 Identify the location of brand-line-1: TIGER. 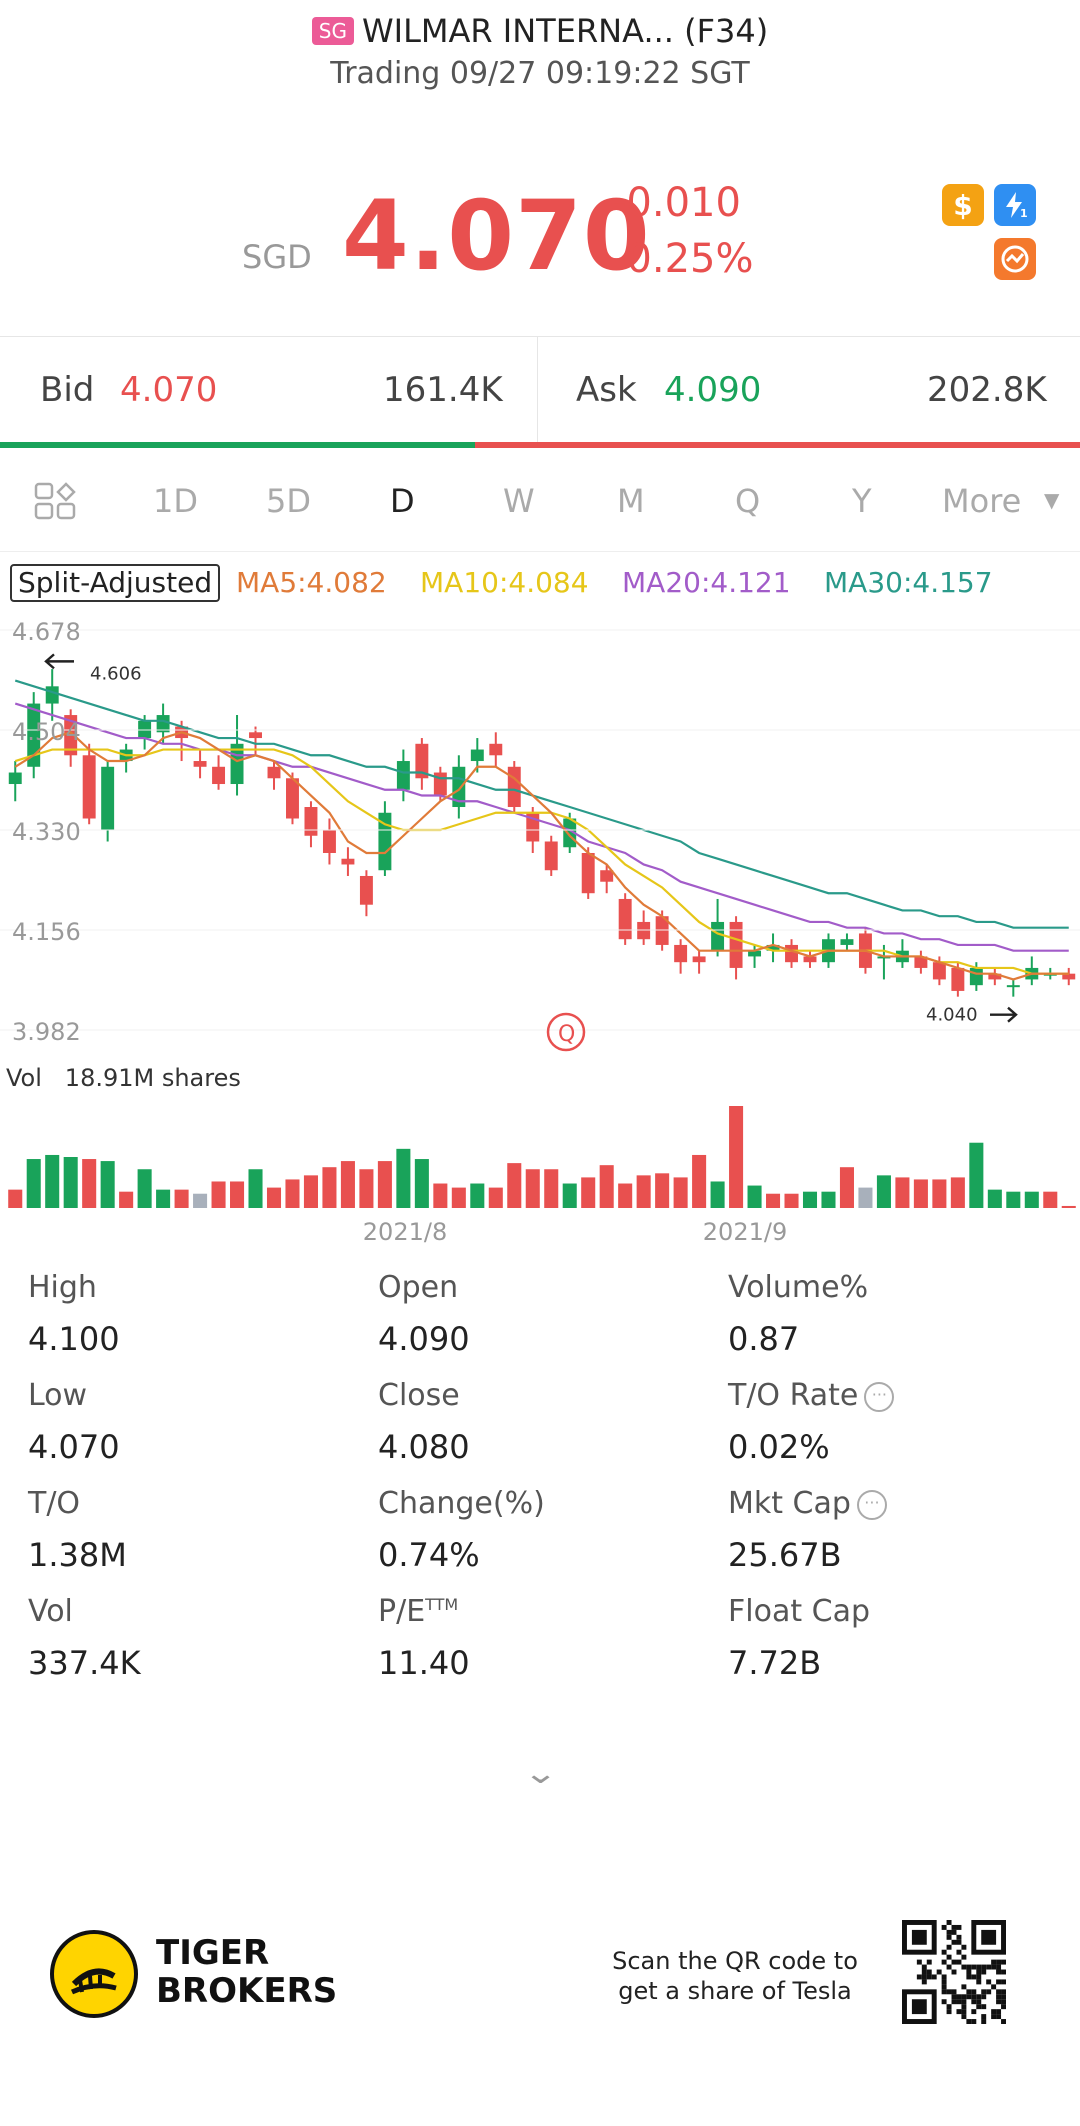
(213, 1953).